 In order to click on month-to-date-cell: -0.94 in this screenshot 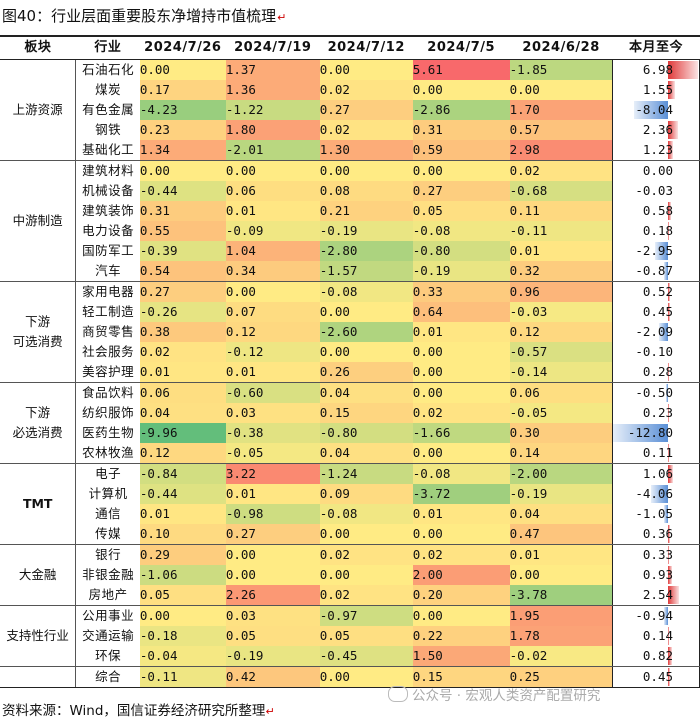, I will do `click(656, 615)`.